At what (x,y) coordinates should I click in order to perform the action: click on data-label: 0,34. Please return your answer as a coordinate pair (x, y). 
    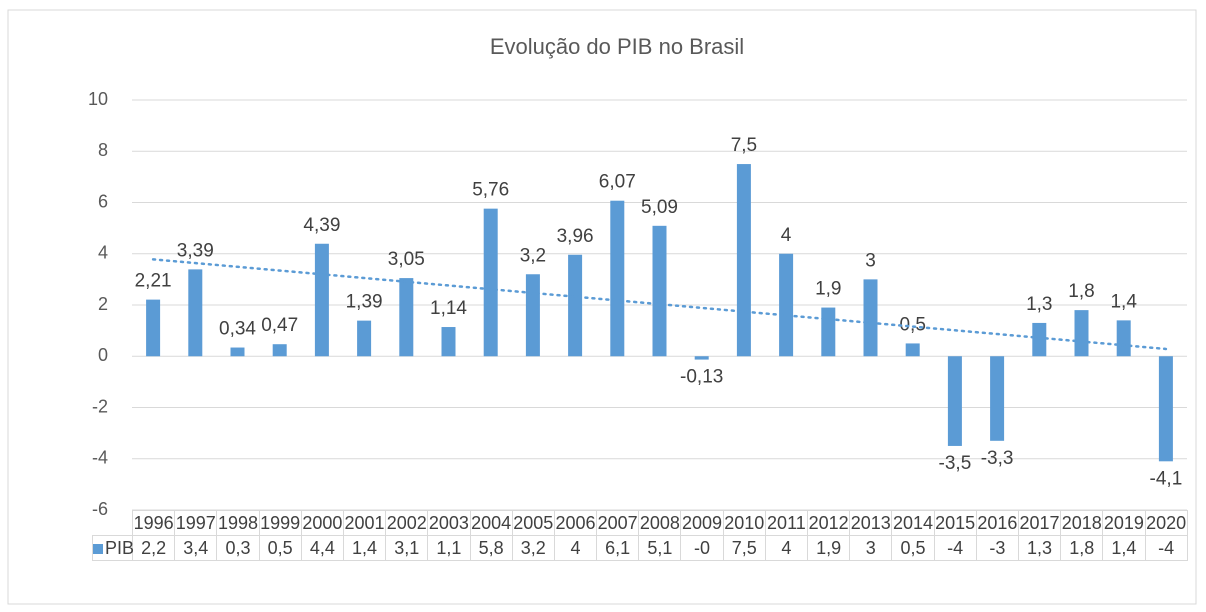
    Looking at the image, I should click on (237, 329).